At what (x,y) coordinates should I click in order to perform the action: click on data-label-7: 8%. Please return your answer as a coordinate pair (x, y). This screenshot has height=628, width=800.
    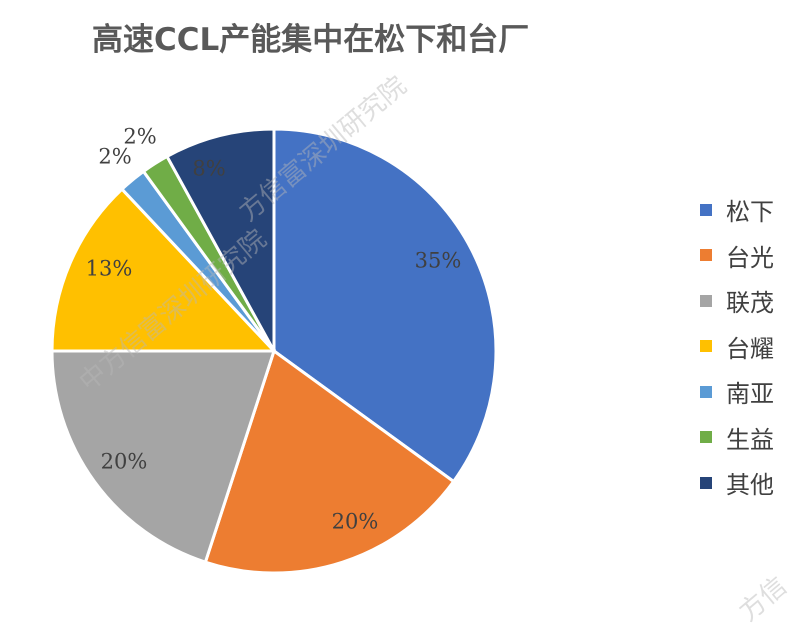
    Looking at the image, I should click on (208, 169).